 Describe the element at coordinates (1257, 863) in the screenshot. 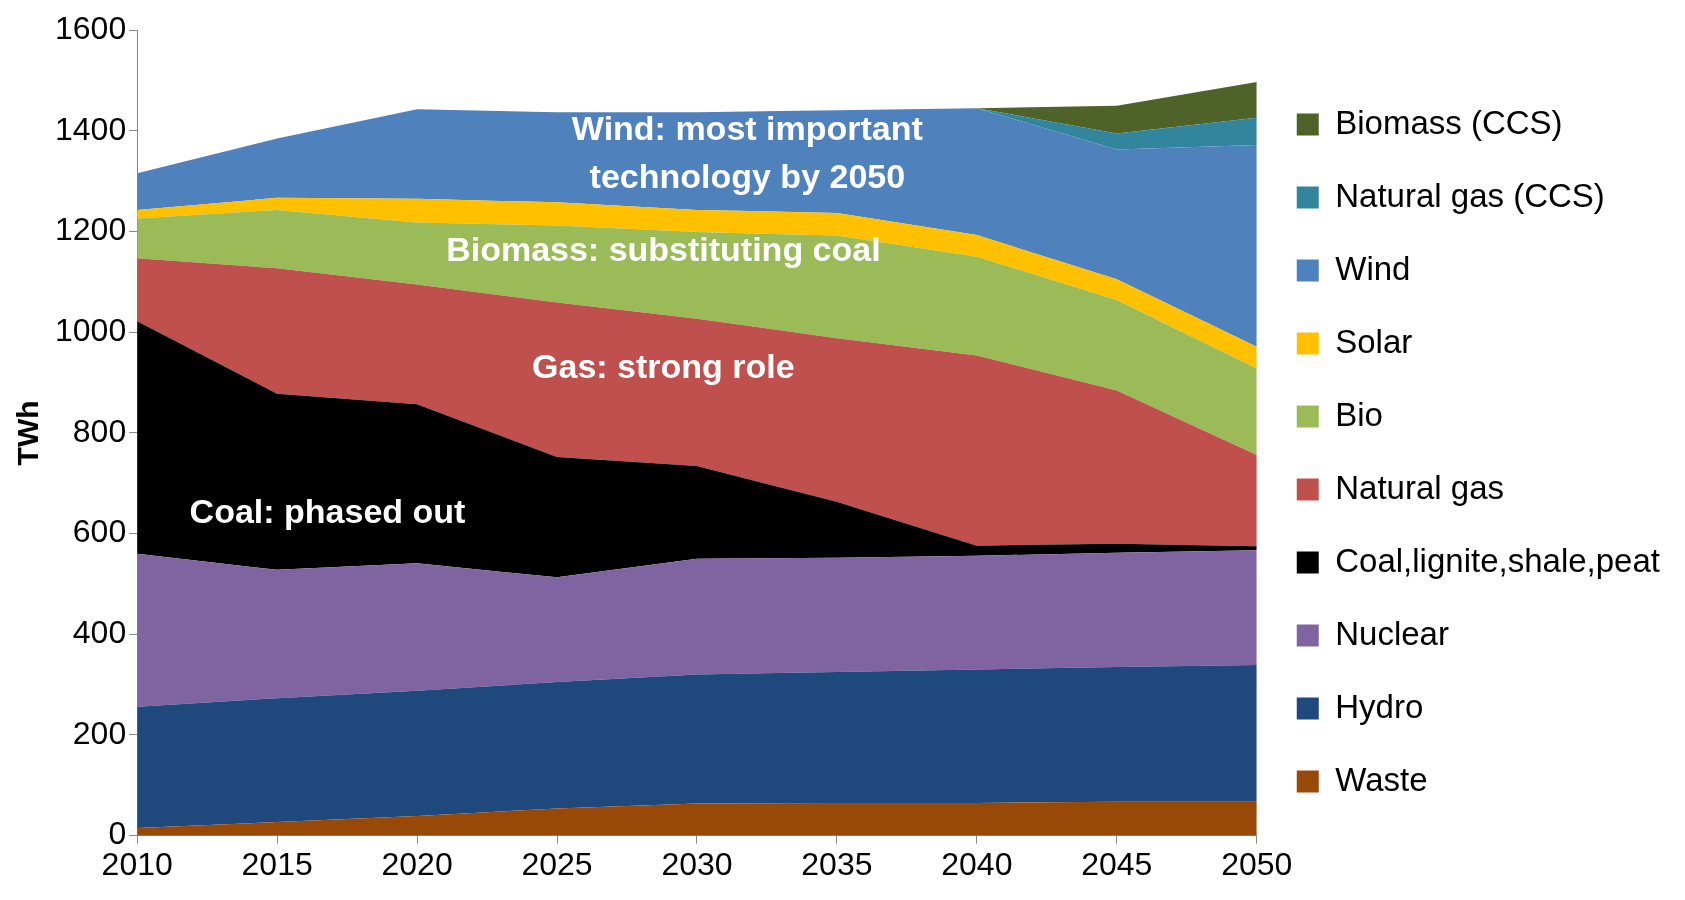

I see `x-tick-label: 2050` at that location.